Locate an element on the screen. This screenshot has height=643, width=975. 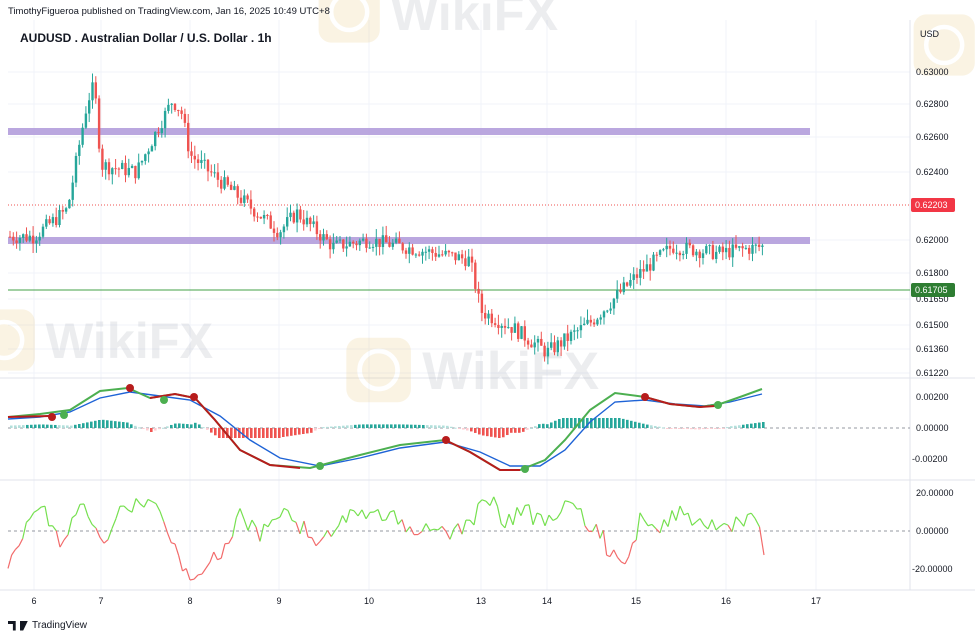
time-axis-tick: 15 is located at coordinates (636, 601).